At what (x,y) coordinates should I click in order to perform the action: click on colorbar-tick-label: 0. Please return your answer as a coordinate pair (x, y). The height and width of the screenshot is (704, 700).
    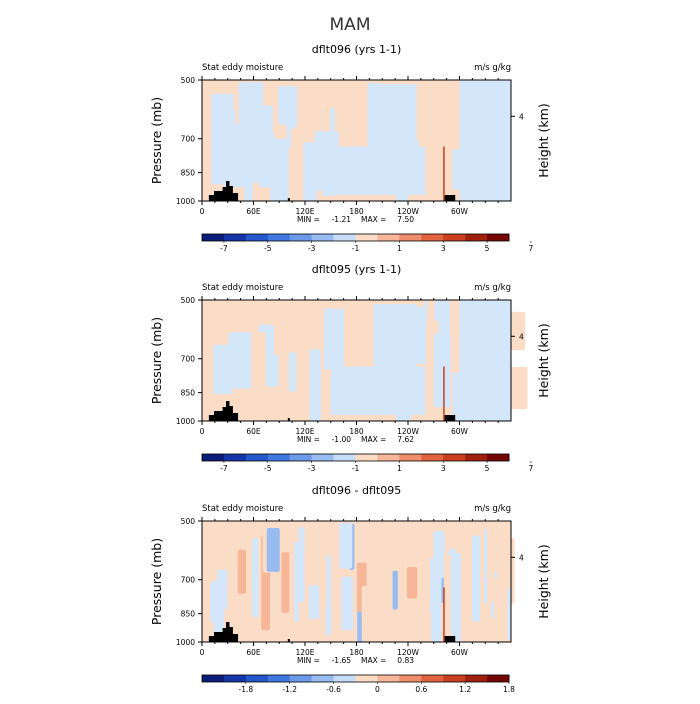
    Looking at the image, I should click on (377, 689).